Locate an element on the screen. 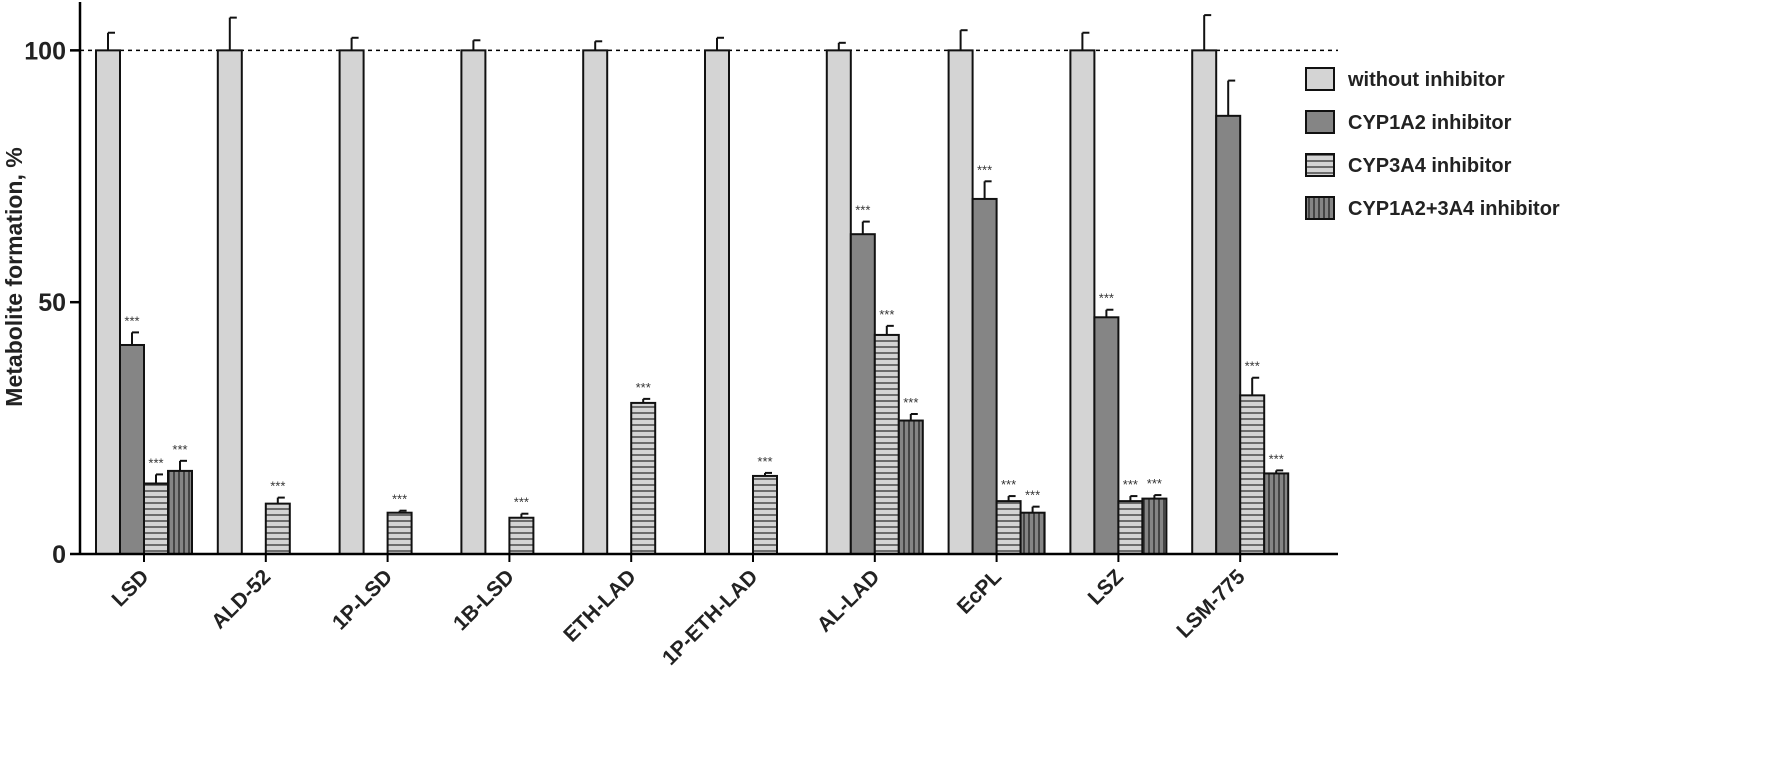  legend-label: without inhibitor is located at coordinates (1426, 80).